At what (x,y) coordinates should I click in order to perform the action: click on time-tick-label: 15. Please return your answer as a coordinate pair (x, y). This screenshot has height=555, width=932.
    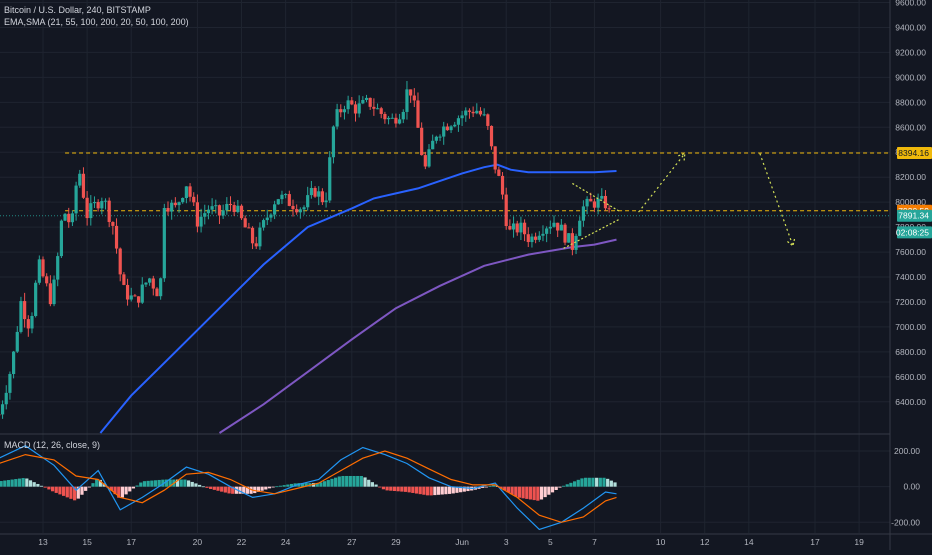
    Looking at the image, I should click on (87, 542).